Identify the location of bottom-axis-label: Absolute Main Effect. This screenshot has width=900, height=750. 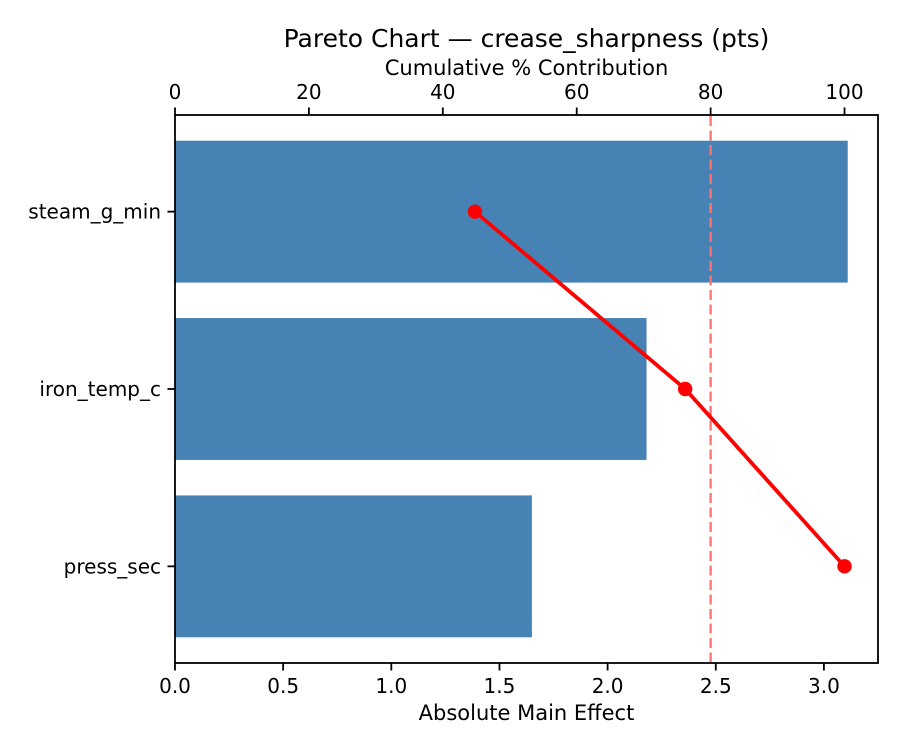
(526, 713).